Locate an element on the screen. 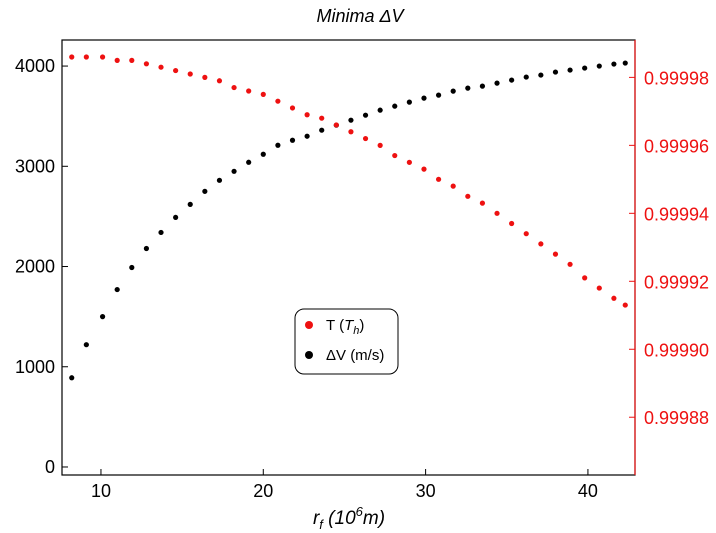 The height and width of the screenshot is (533, 716). y-tick-label: 0 is located at coordinates (50, 467).